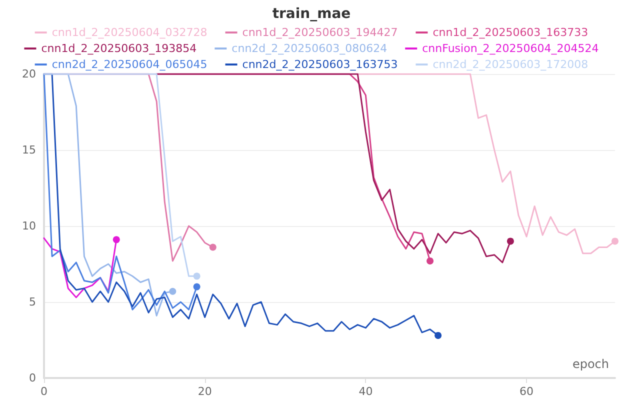 The width and height of the screenshot is (623, 414). I want to click on y-tick-label: 20, so click(29, 74).